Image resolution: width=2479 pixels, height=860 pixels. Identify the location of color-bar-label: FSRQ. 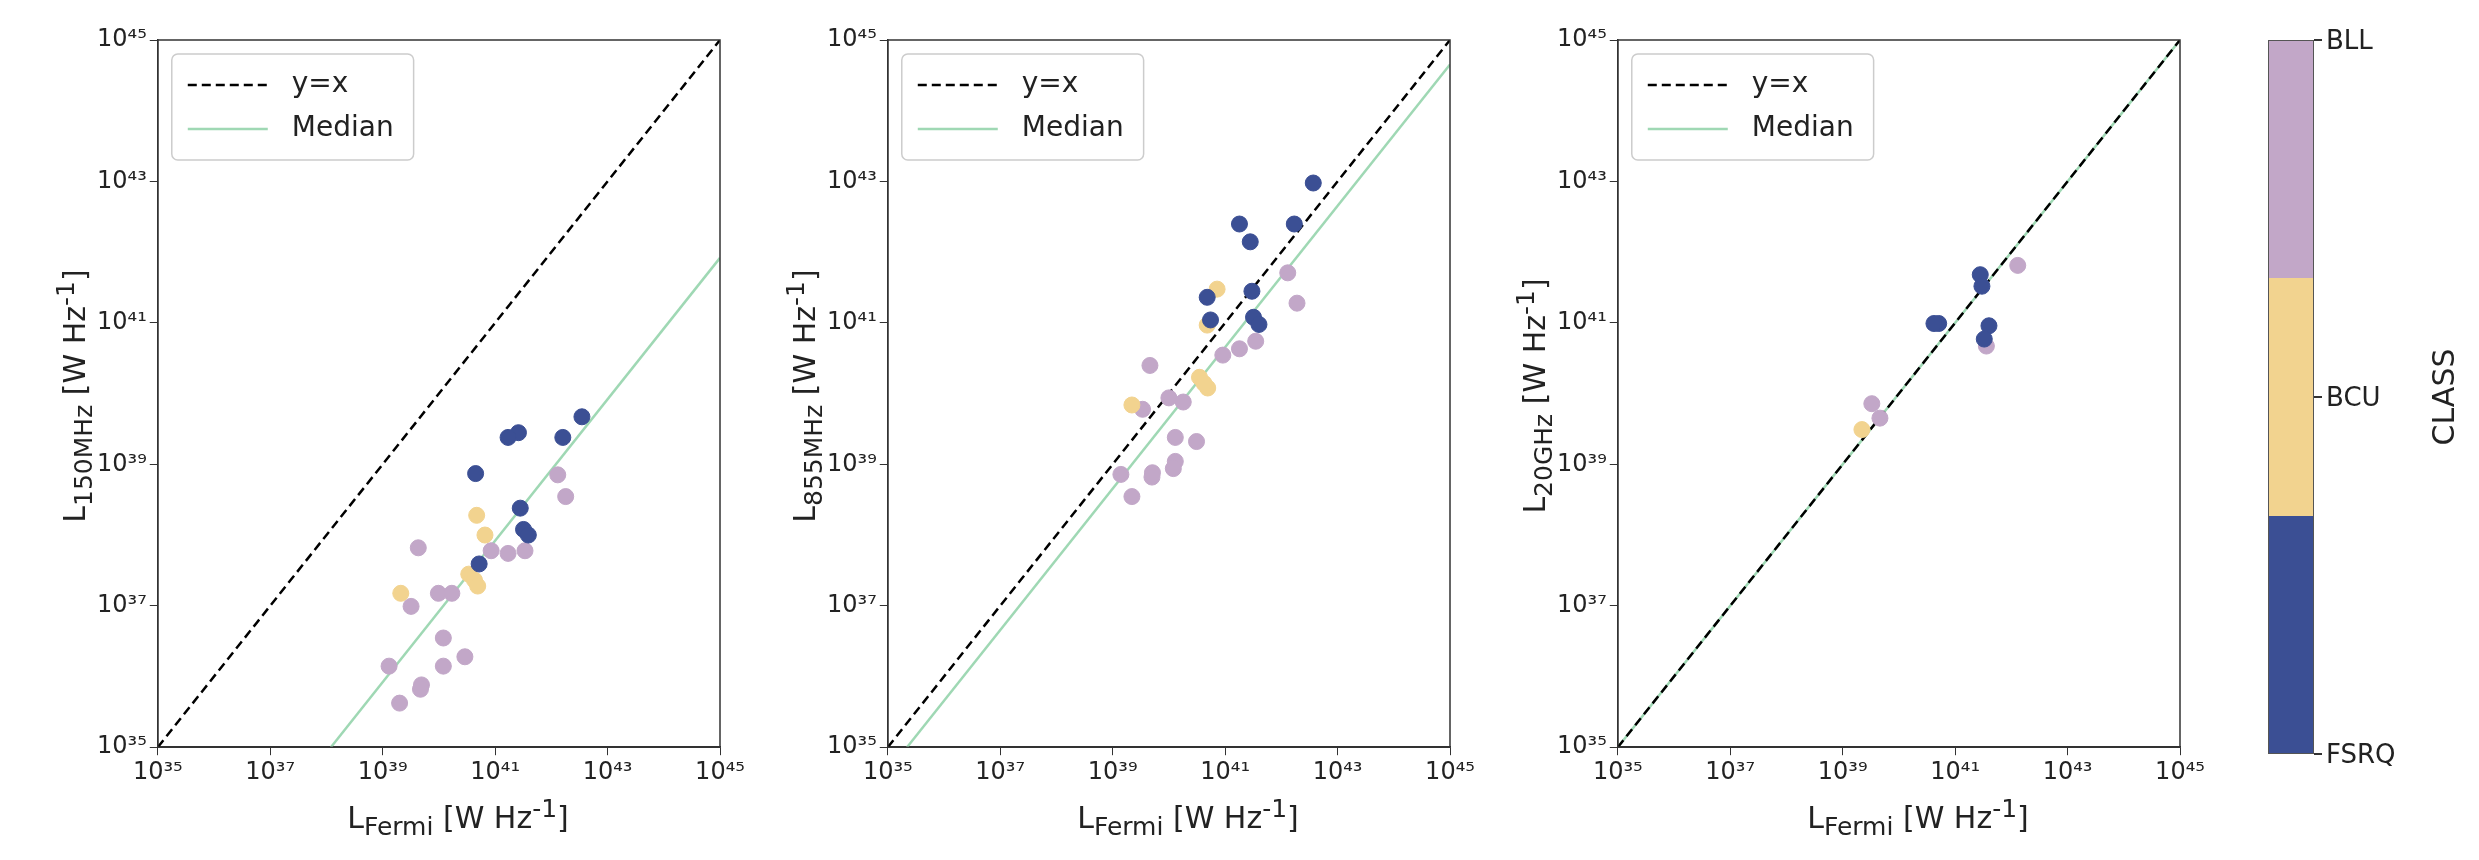
(2361, 754).